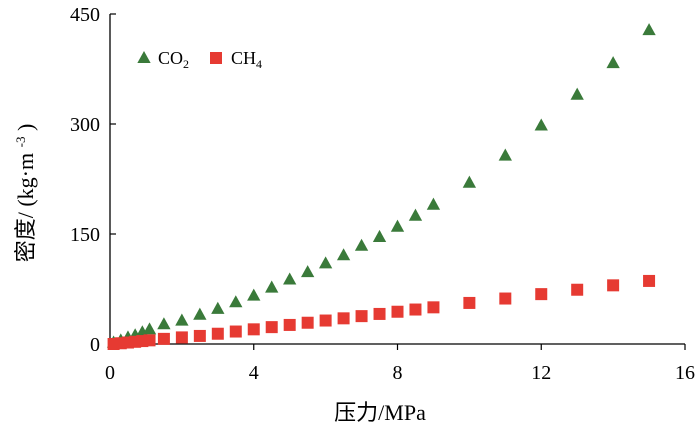 The width and height of the screenshot is (700, 436). Describe the element at coordinates (541, 373) in the screenshot. I see `x-tick-label: 12` at that location.